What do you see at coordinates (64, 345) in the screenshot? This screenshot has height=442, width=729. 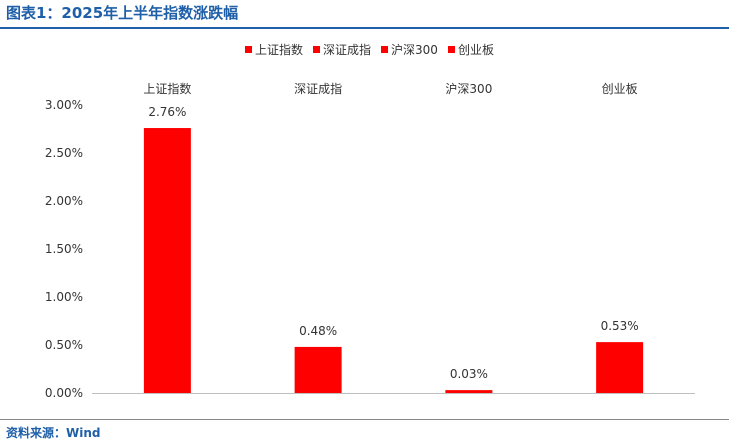 I see `y-tick-label: 0.50%` at bounding box center [64, 345].